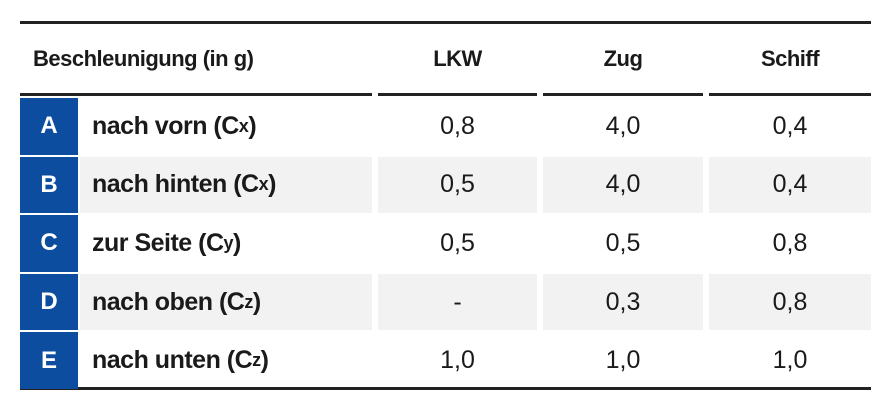 Image resolution: width=893 pixels, height=413 pixels. I want to click on label-text: nach oben (C, so click(168, 301).